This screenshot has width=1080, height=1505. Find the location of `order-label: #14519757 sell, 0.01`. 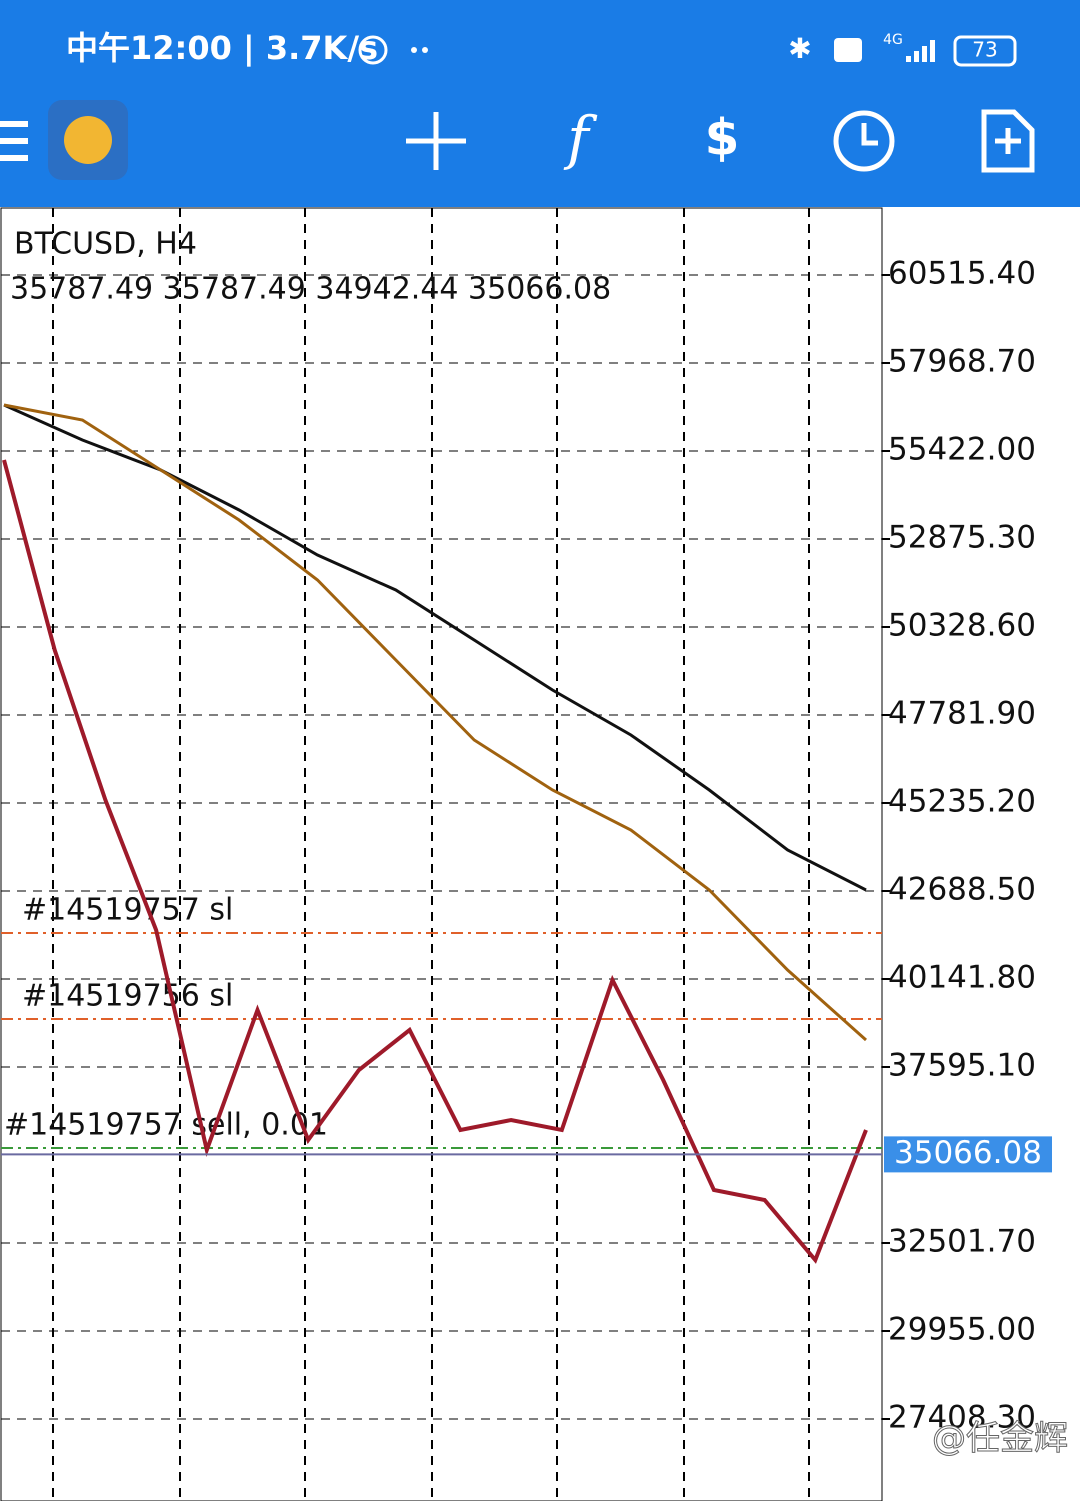

order-label: #14519757 sell, 0.01 is located at coordinates (166, 1125).